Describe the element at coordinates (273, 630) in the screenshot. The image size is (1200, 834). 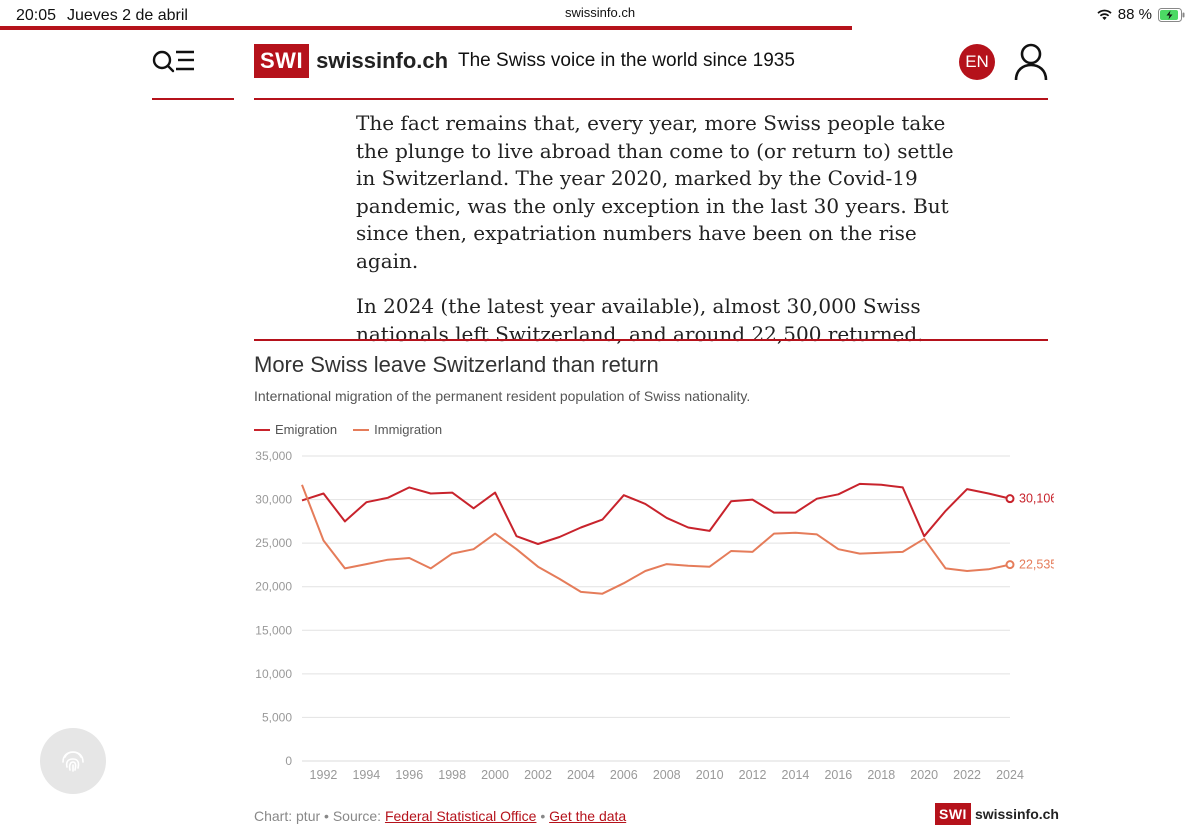
I see `y-tick-label: 15,000` at that location.